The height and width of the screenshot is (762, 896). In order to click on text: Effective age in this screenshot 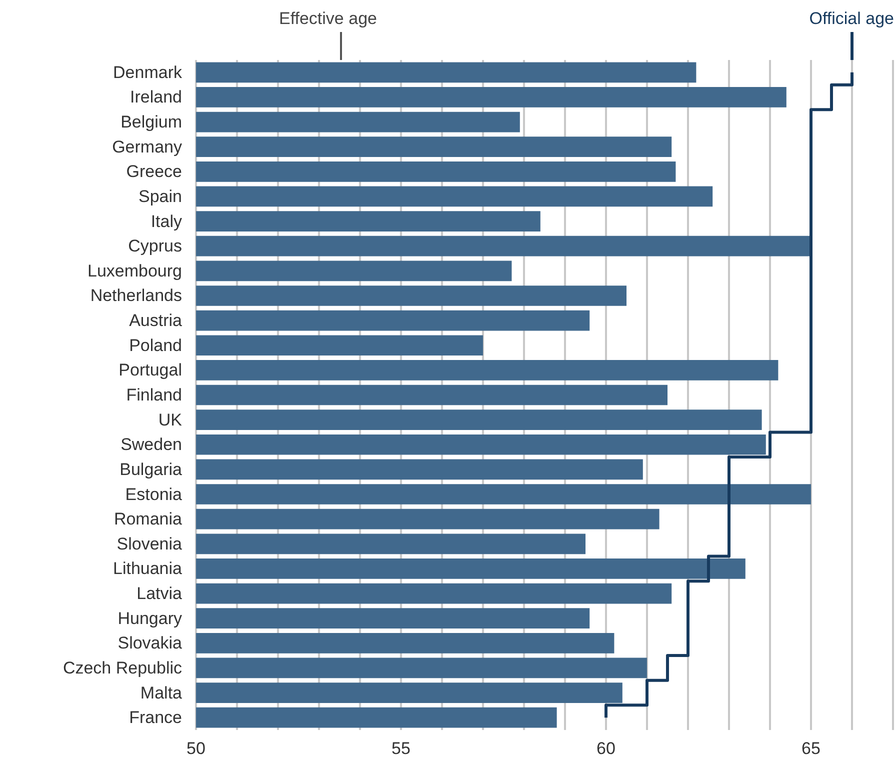, I will do `click(328, 18)`.